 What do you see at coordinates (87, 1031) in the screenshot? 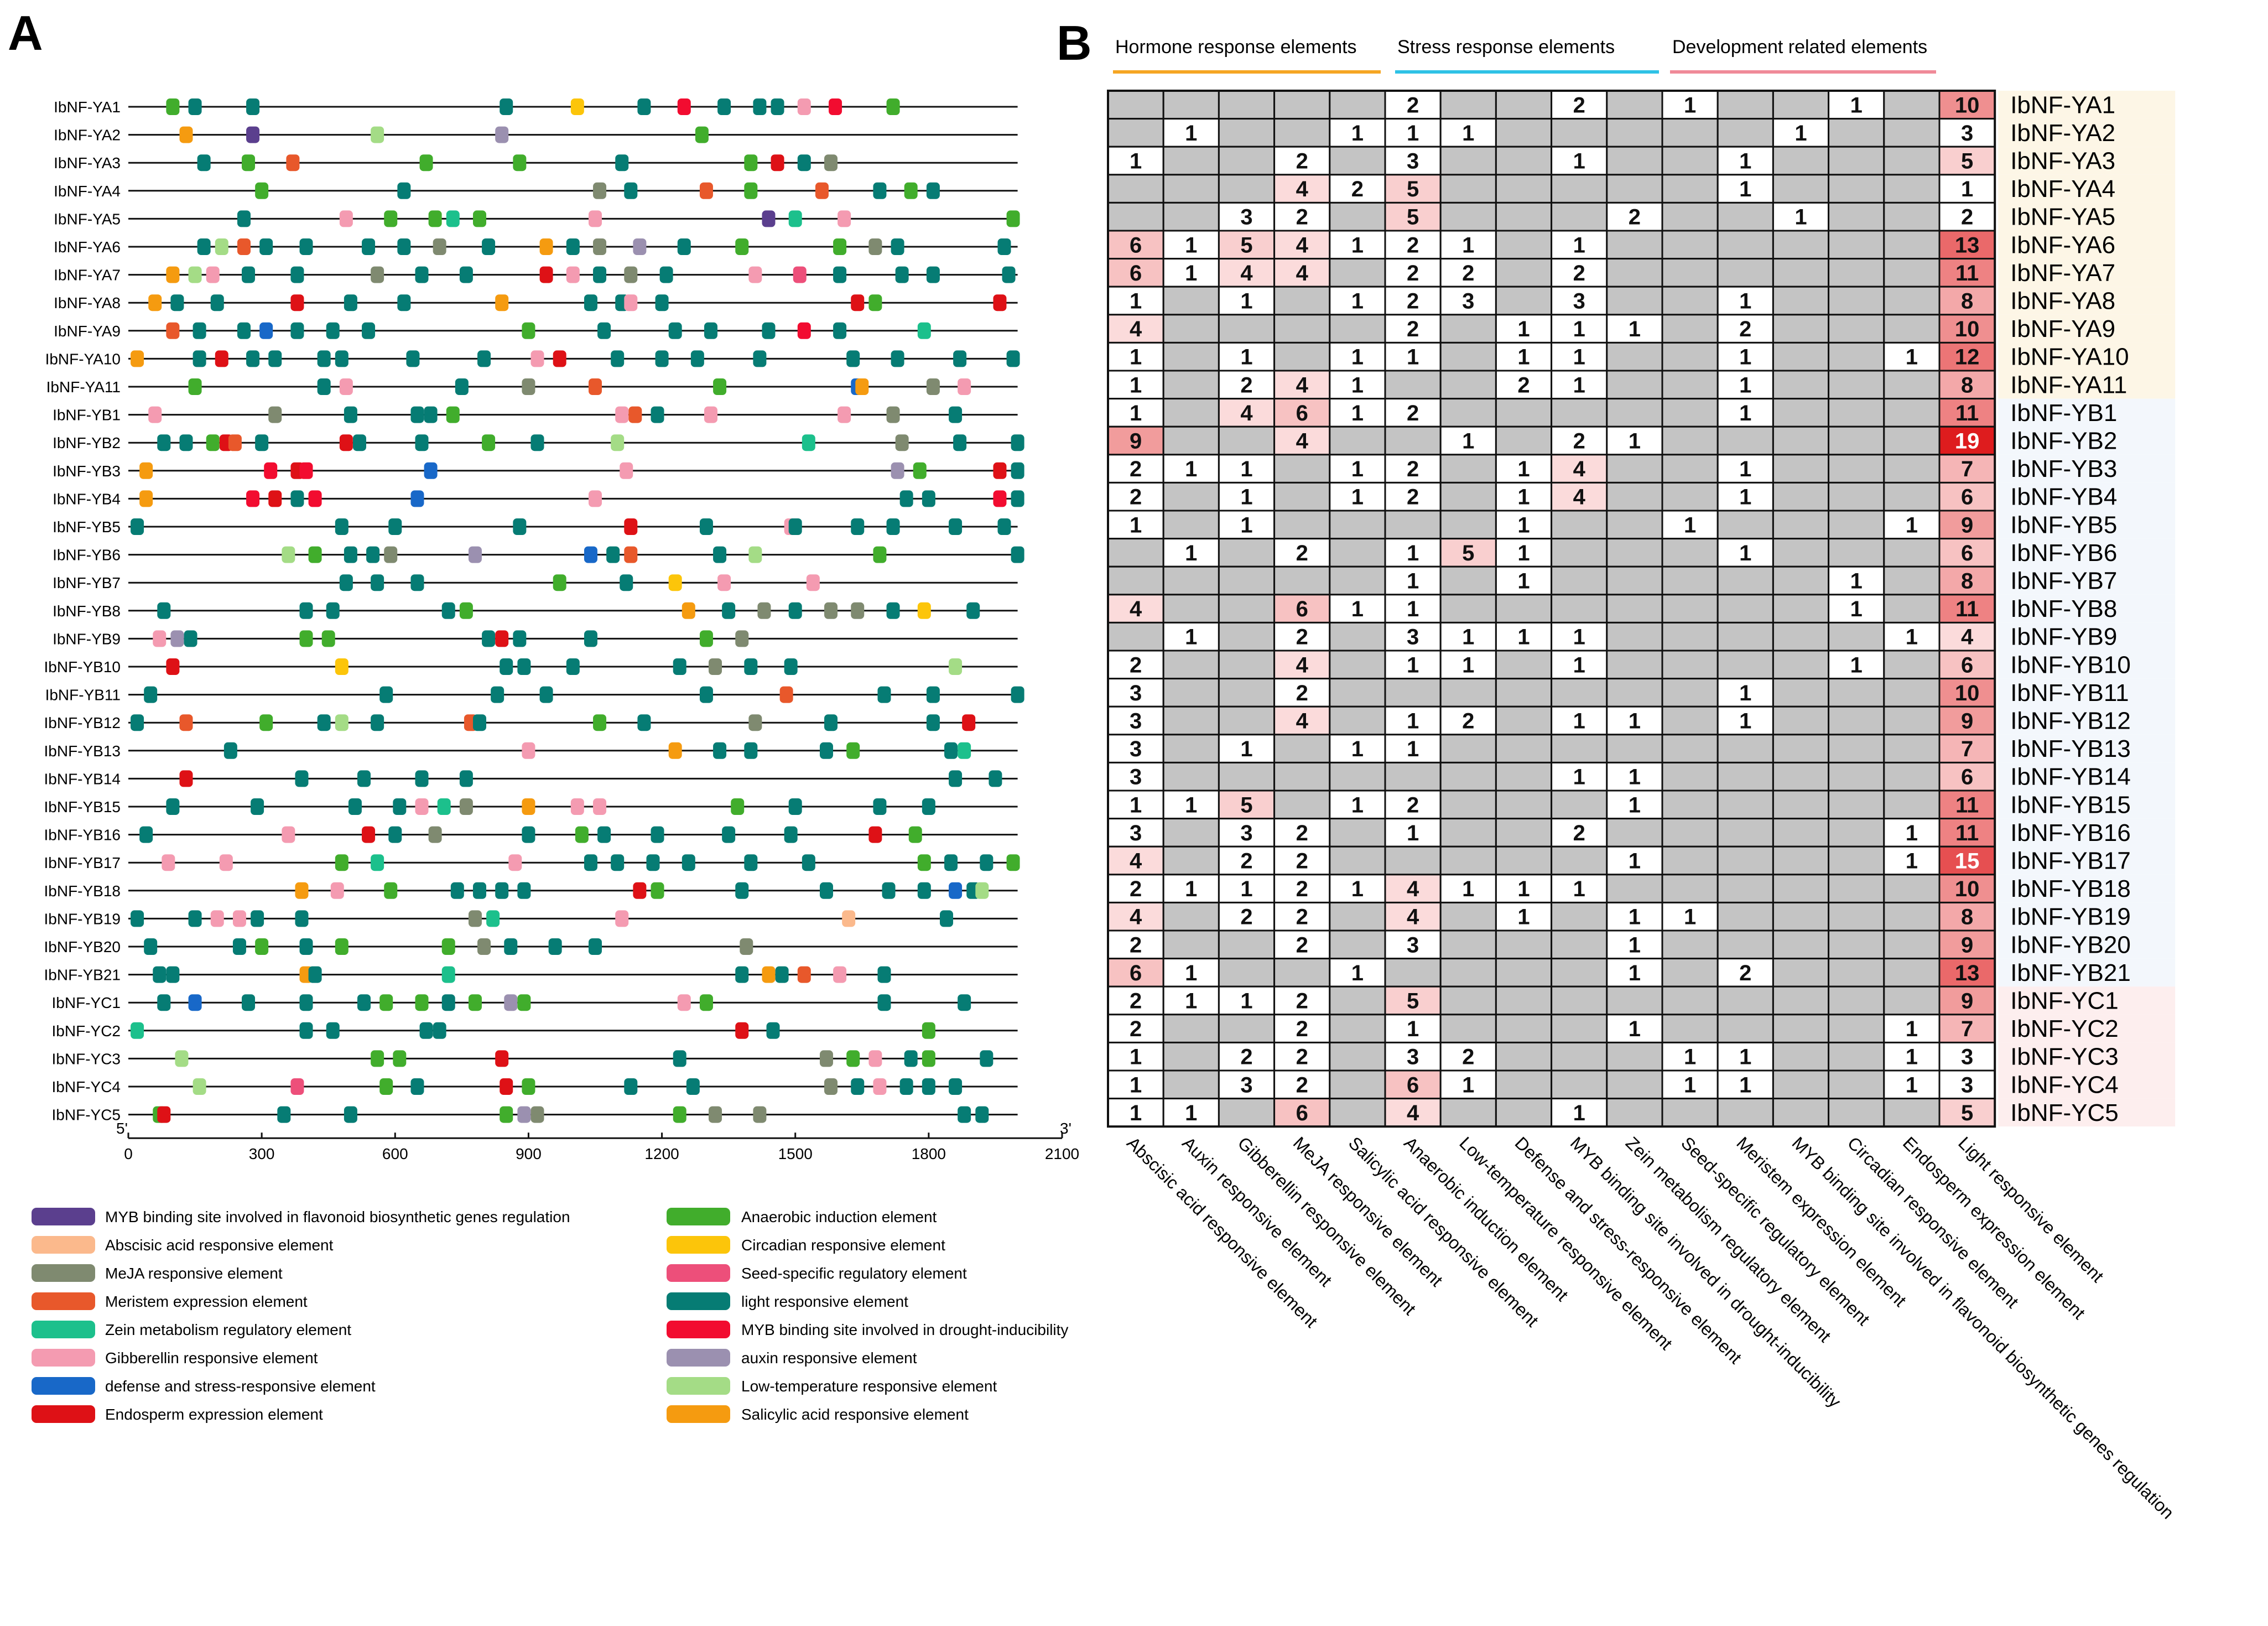
I see `gene-label-ibnf-yc2: IbNF-YC2` at bounding box center [87, 1031].